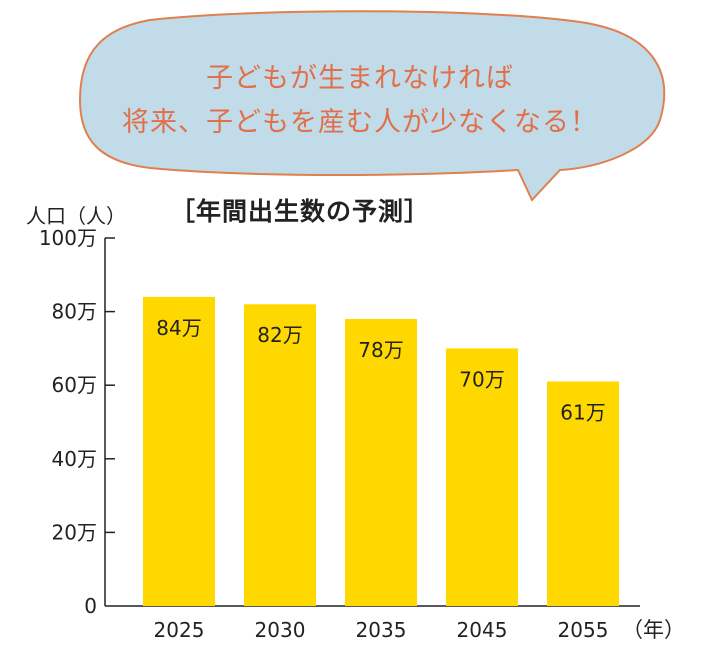 The width and height of the screenshot is (709, 670). Describe the element at coordinates (380, 350) in the screenshot. I see `bar-value-label: 78万` at that location.